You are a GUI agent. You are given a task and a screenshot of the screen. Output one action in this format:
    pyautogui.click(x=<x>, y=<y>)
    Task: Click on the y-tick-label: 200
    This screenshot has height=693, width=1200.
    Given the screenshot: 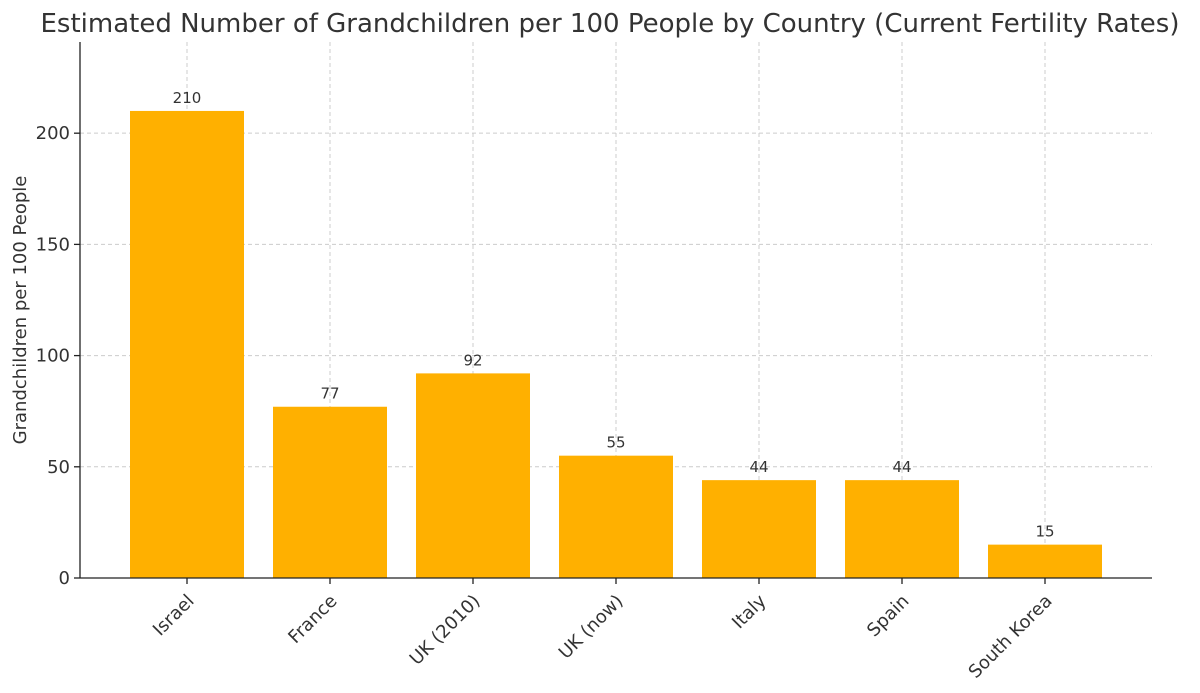 What is the action you would take?
    pyautogui.click(x=53, y=133)
    